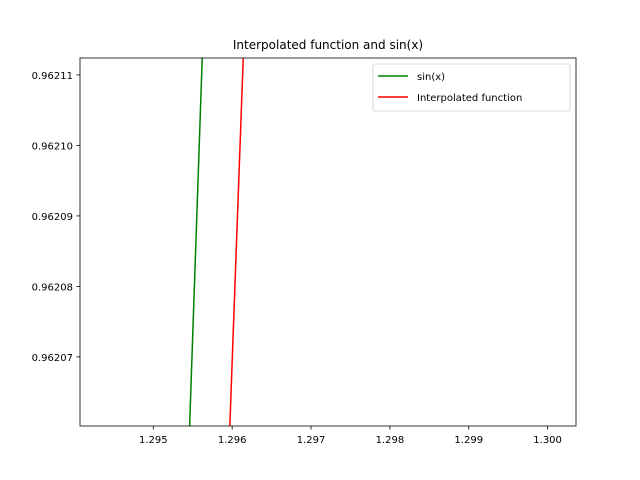 The height and width of the screenshot is (480, 640). I want to click on chart-title: Interpolated function and sin(x), so click(328, 45).